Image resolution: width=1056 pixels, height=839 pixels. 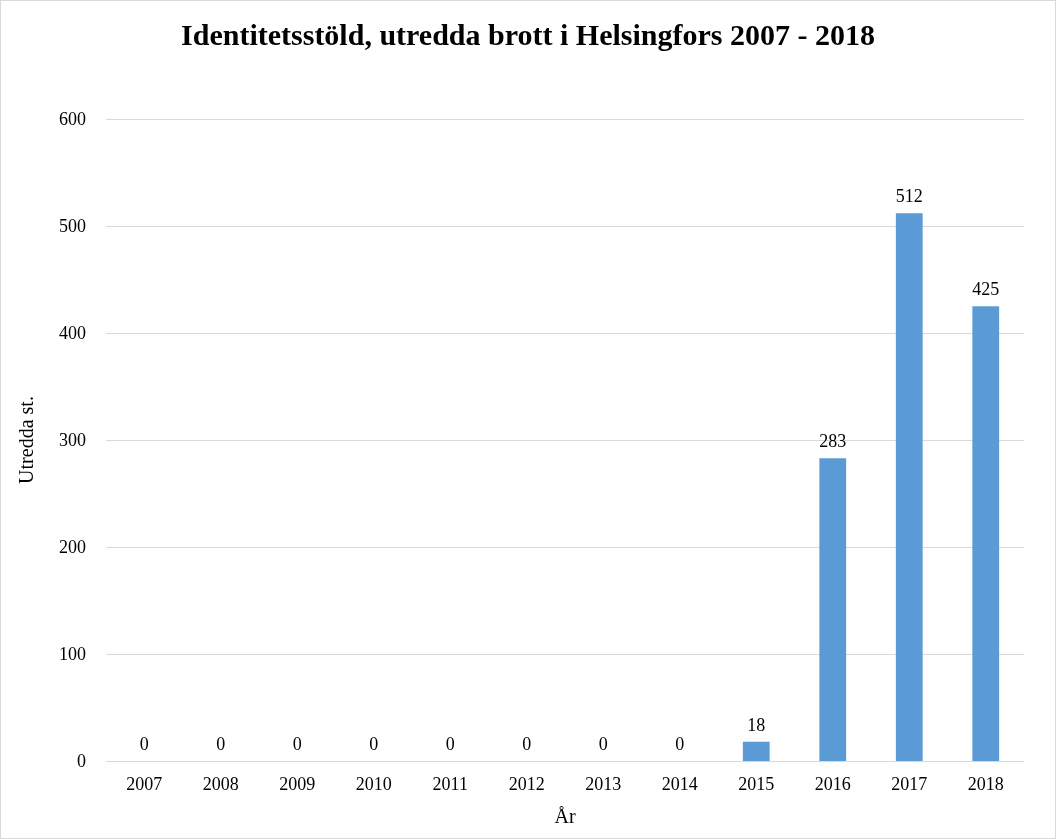 I want to click on y-tick-label: 500, so click(x=72, y=226).